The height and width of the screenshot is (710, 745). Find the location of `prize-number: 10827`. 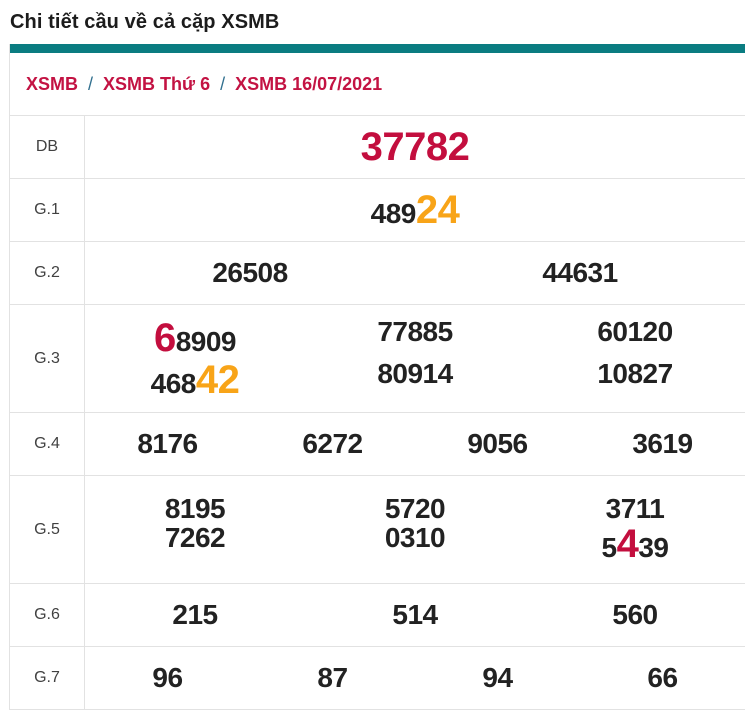

prize-number: 10827 is located at coordinates (635, 379).